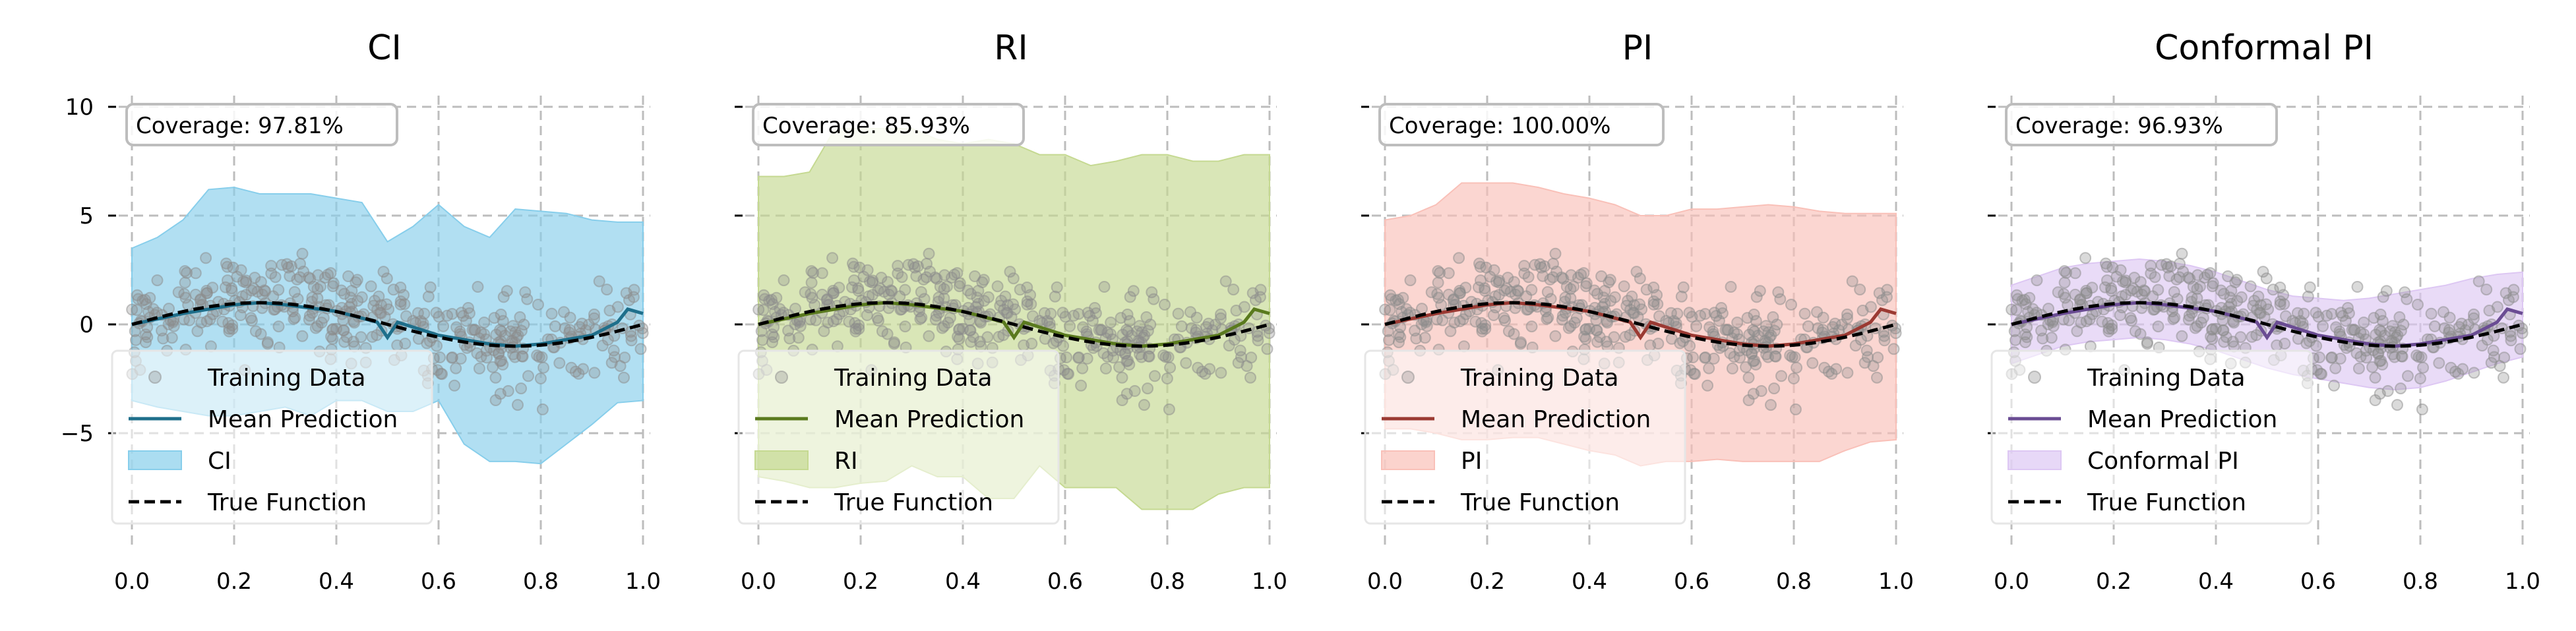  What do you see at coordinates (2182, 419) in the screenshot?
I see `legend-label: Mean Prediction` at bounding box center [2182, 419].